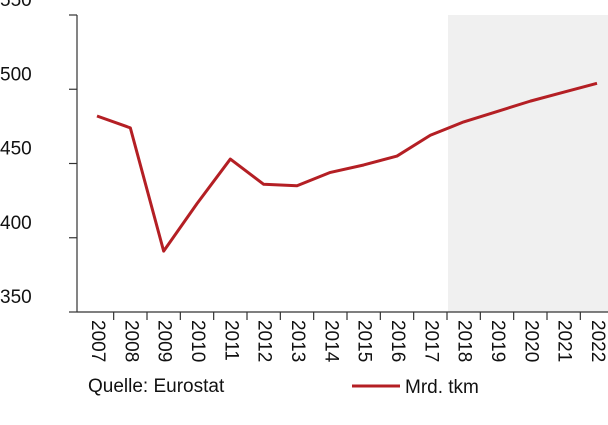 This screenshot has height=425, width=608. Describe the element at coordinates (16, 223) in the screenshot. I see `y-tick-label: 400` at that location.